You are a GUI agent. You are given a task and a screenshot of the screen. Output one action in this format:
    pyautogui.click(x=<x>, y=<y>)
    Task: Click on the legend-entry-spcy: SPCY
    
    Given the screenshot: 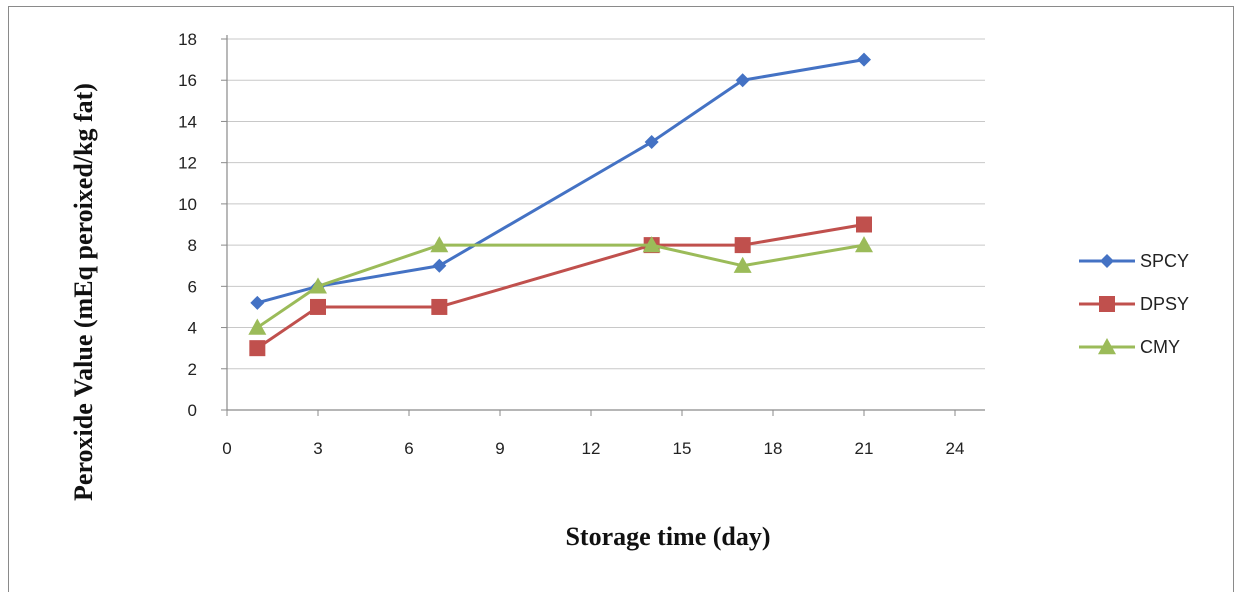 What is the action you would take?
    pyautogui.click(x=1134, y=261)
    